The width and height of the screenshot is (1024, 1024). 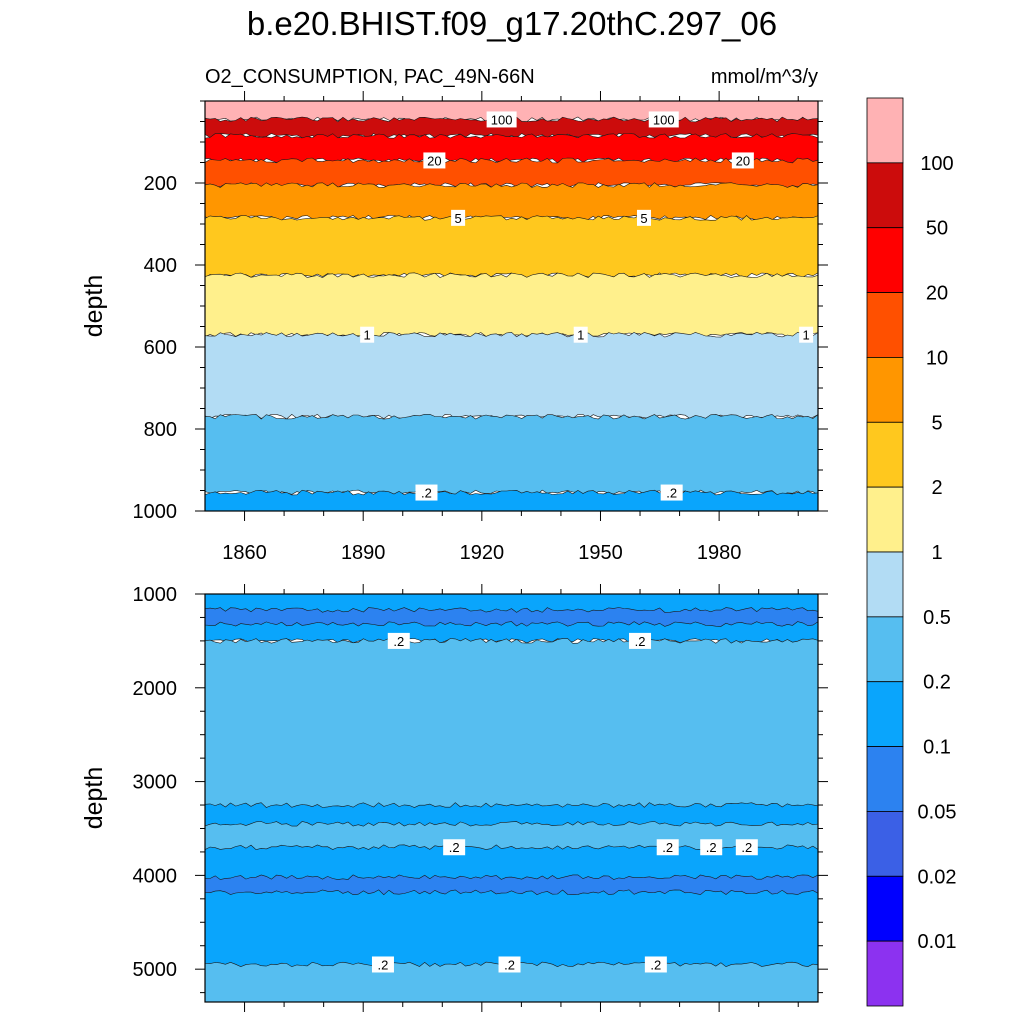 I want to click on colorbar-label: 10, so click(x=937, y=358).